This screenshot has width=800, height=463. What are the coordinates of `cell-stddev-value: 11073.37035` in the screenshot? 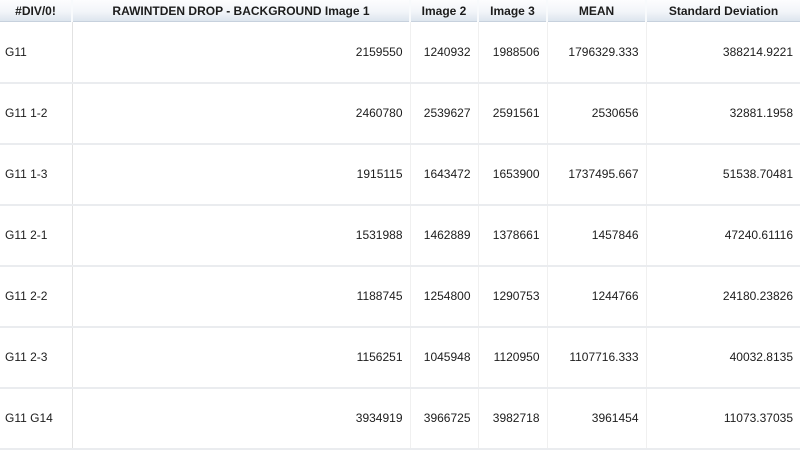 It's located at (758, 418).